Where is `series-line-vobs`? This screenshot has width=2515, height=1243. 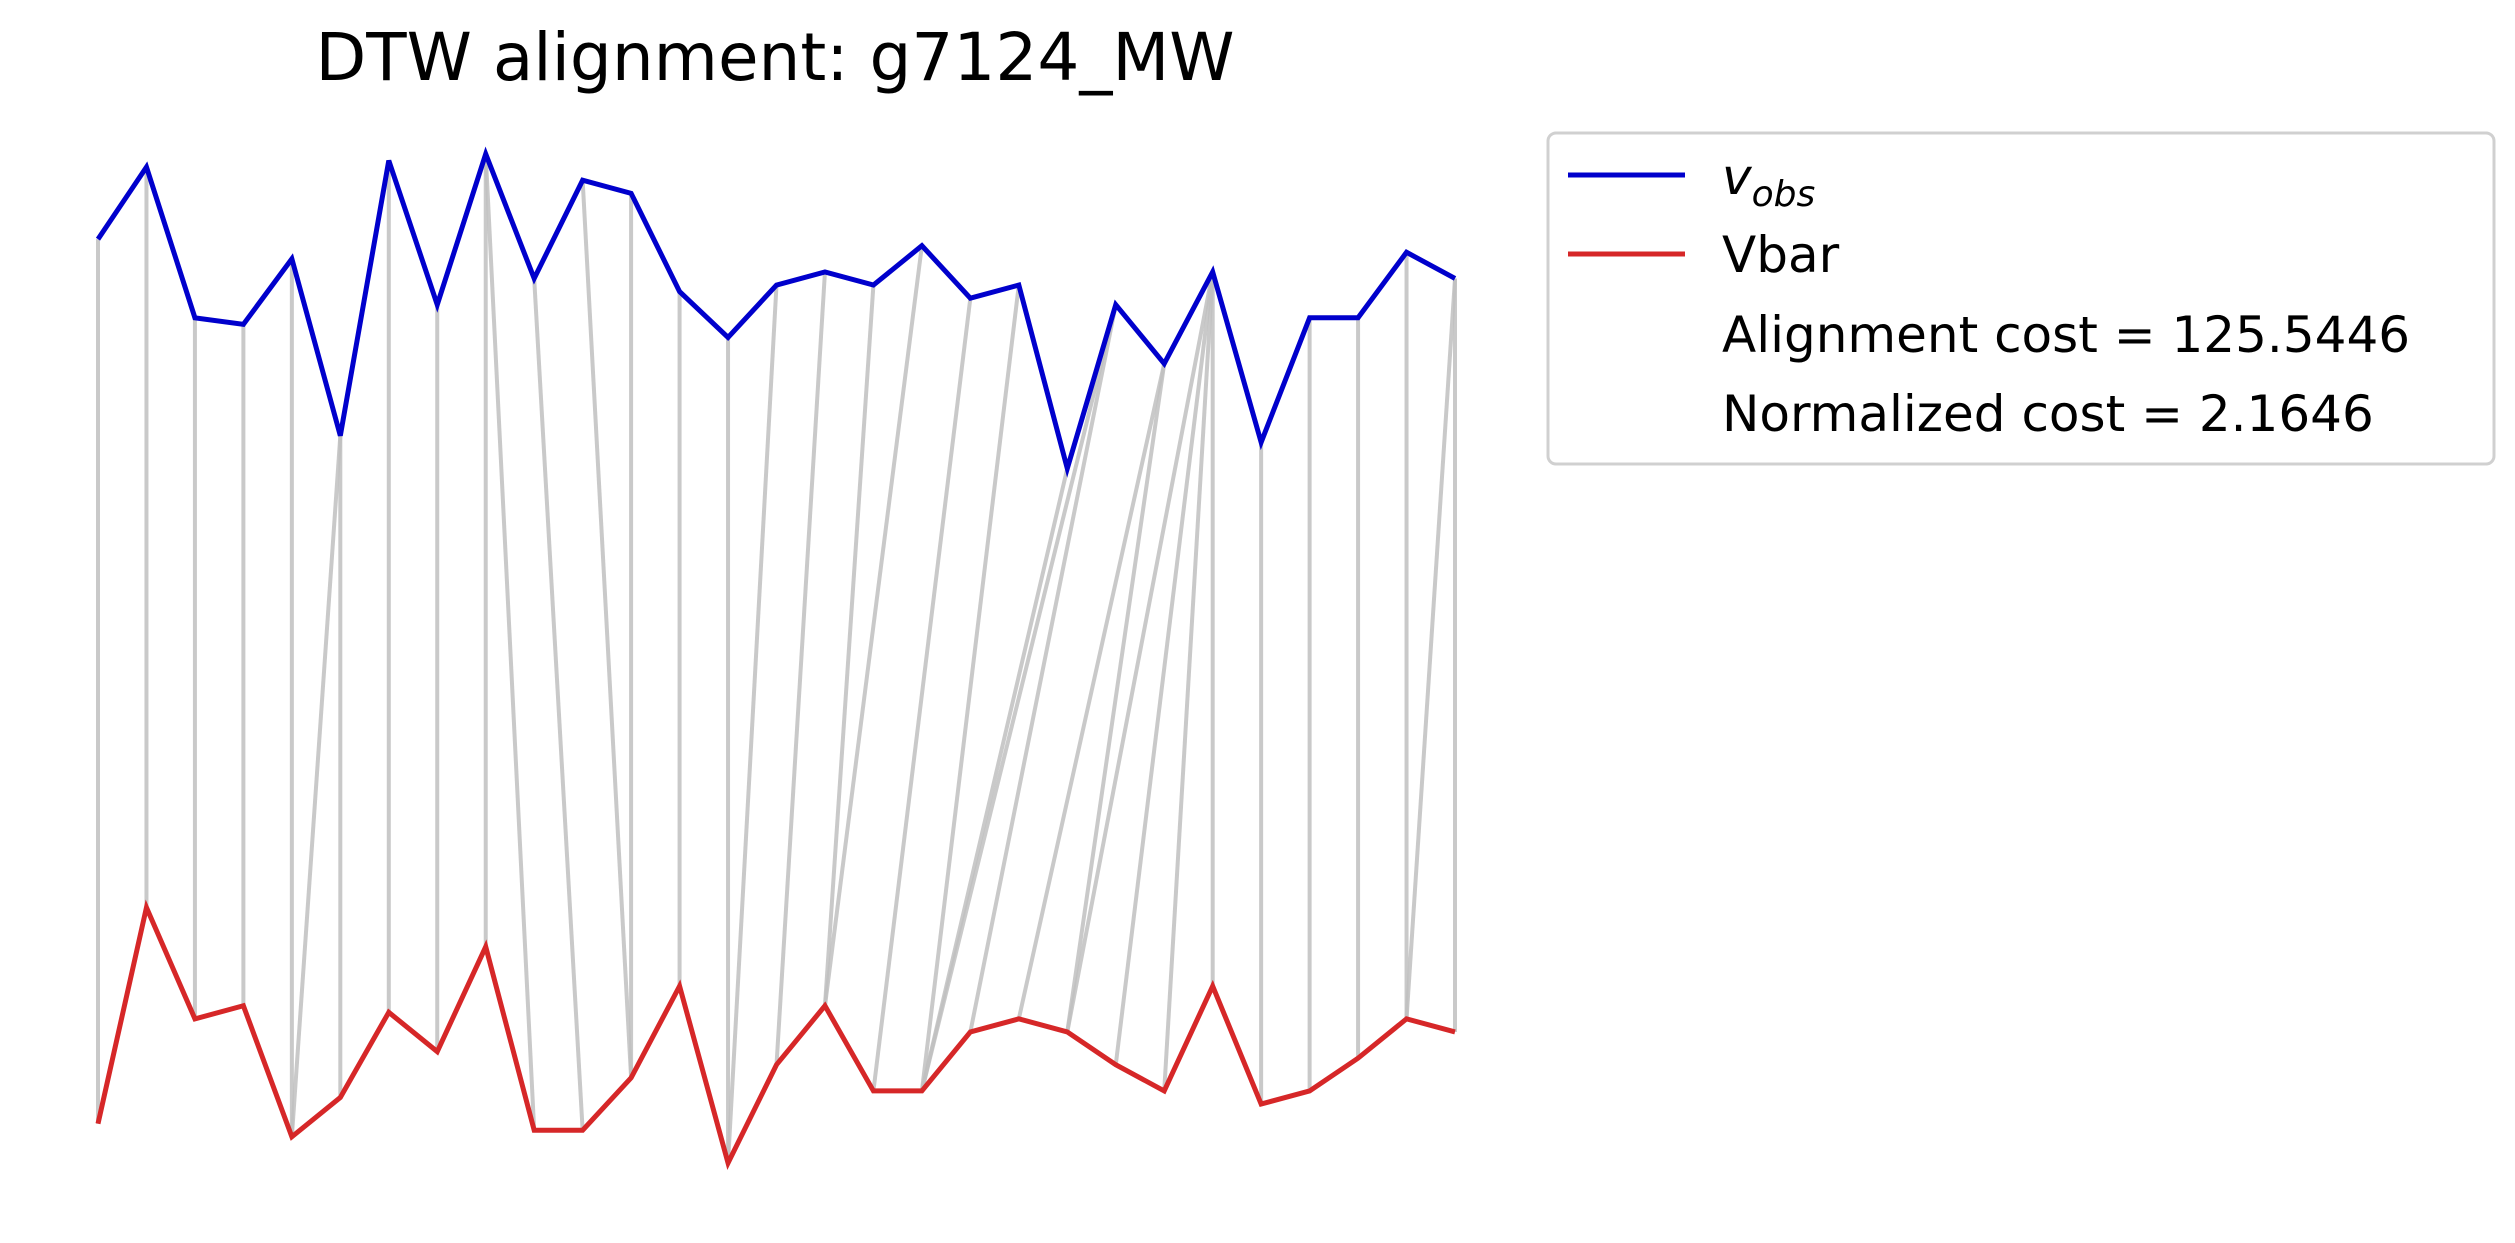 series-line-vobs is located at coordinates (776, 312).